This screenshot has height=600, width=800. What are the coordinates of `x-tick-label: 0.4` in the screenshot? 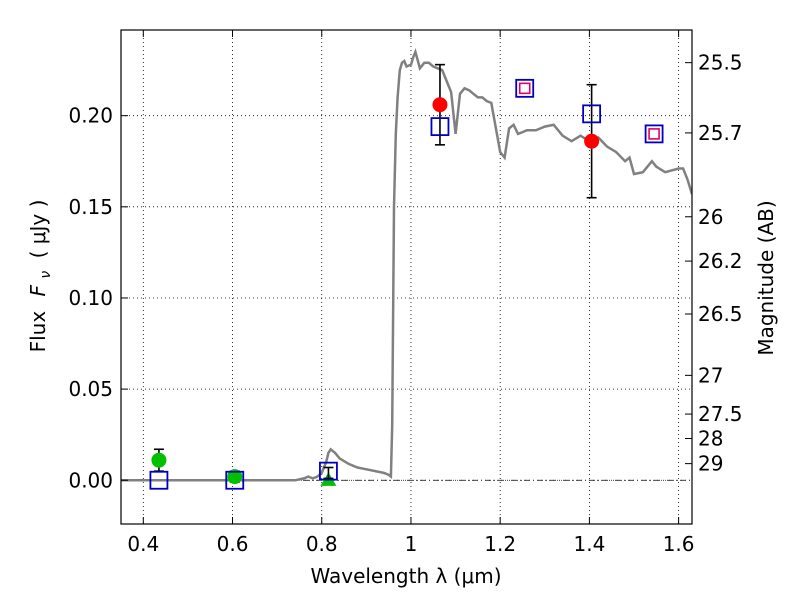 It's located at (143, 544).